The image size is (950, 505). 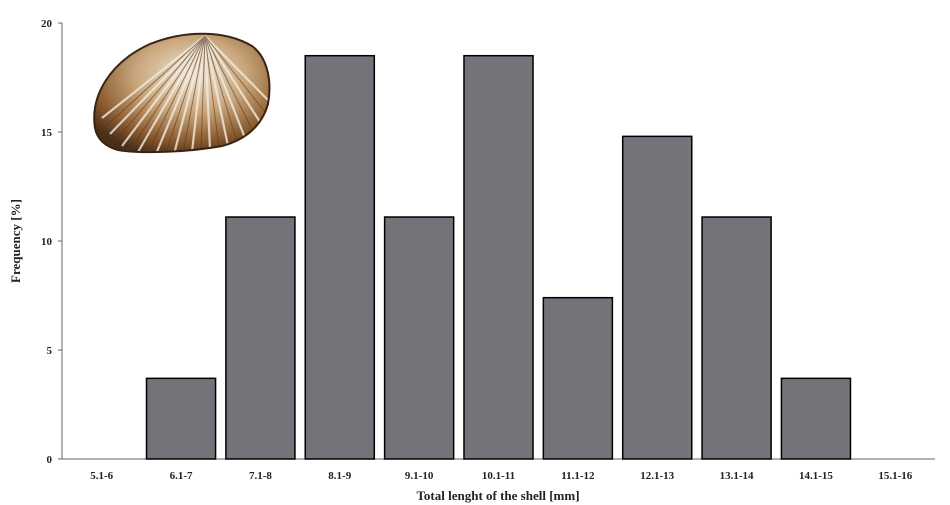 What do you see at coordinates (498, 476) in the screenshot?
I see `x-tick-label: 10.1-11` at bounding box center [498, 476].